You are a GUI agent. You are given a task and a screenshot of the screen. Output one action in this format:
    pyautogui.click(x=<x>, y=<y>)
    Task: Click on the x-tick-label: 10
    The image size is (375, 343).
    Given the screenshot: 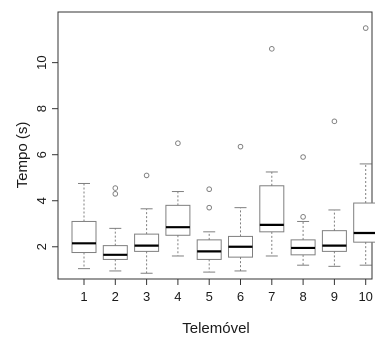 What is the action you would take?
    pyautogui.click(x=365, y=296)
    